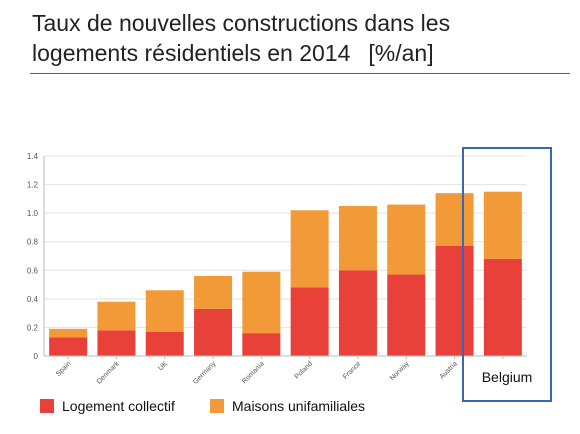 The height and width of the screenshot is (434, 580). I want to click on y-tick-label: 0, so click(36, 356).